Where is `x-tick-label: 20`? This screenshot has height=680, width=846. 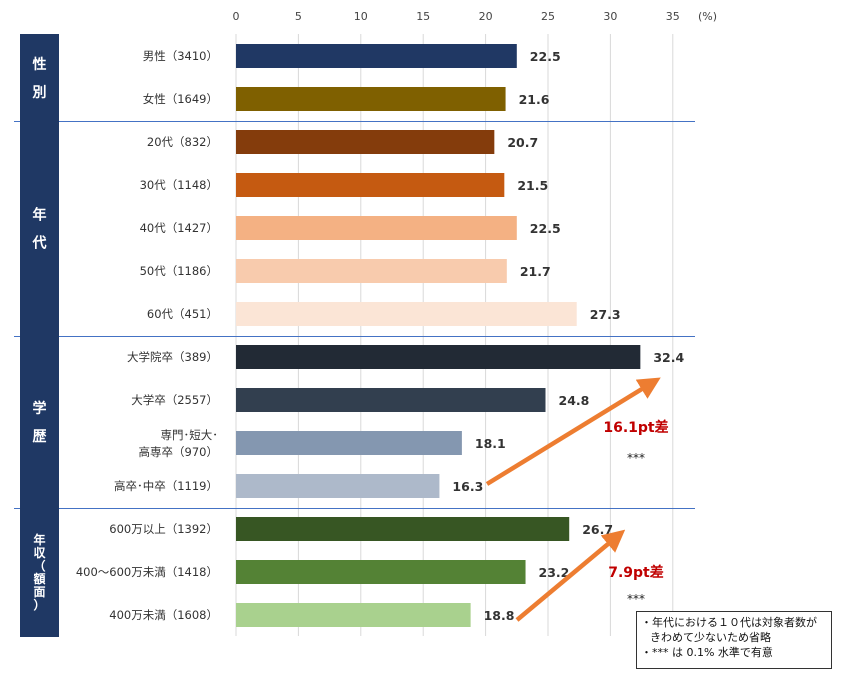
x-tick-label: 20 is located at coordinates (486, 16).